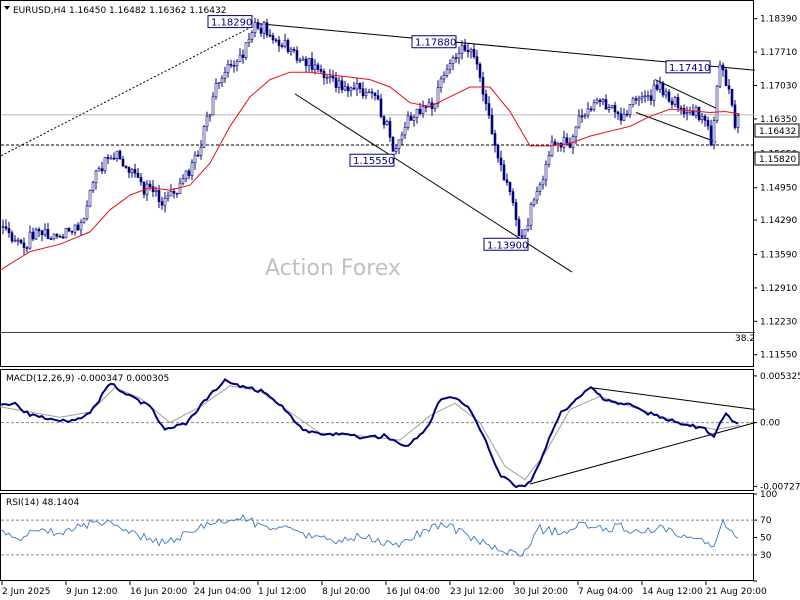  I want to click on price-annotation-label: 1.15550, so click(373, 161).